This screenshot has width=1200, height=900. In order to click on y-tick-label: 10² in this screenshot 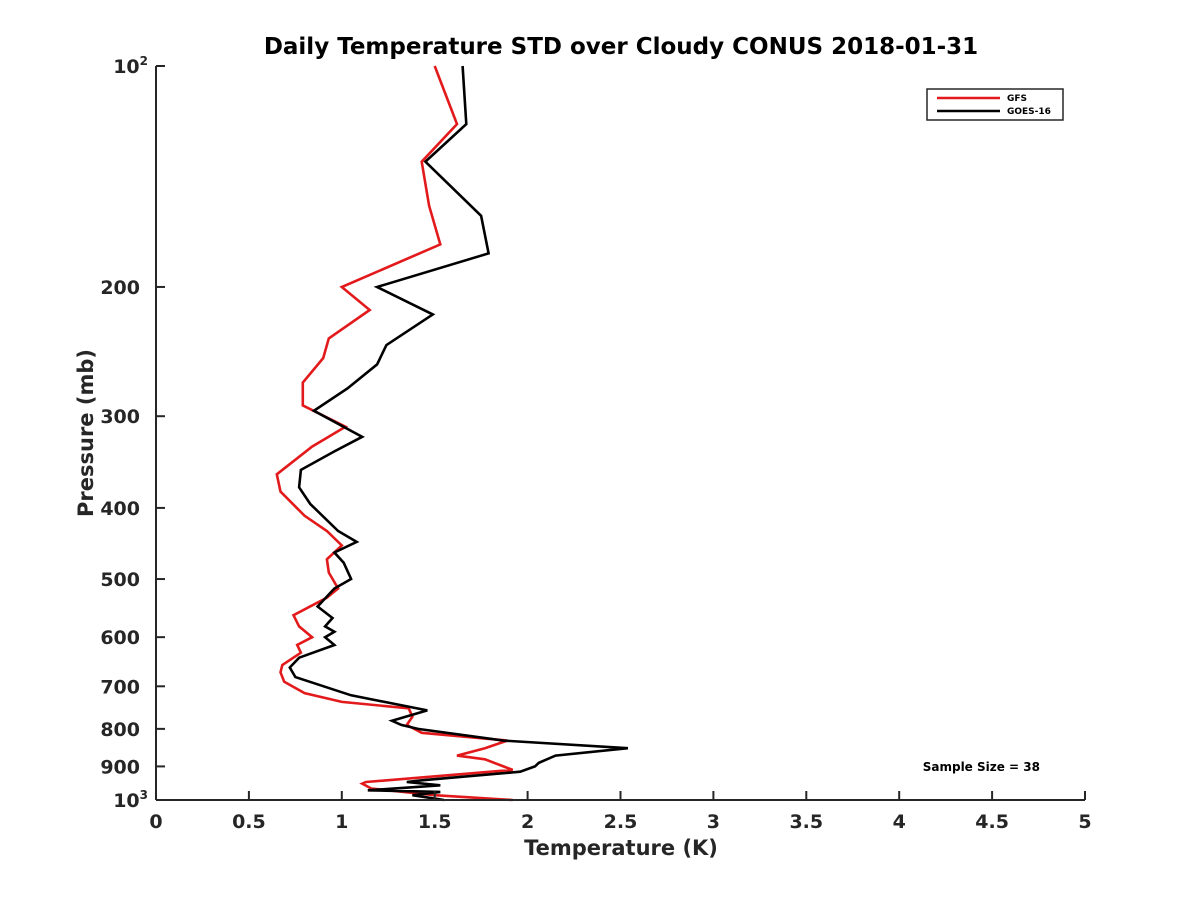, I will do `click(130, 66)`.